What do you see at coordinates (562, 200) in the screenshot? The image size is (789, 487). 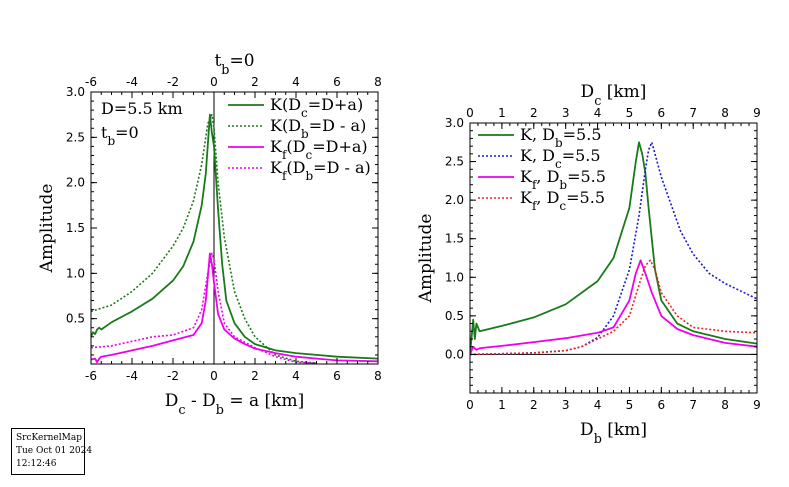 I see `legend-label-4: Kf, Dc=5.5` at bounding box center [562, 200].